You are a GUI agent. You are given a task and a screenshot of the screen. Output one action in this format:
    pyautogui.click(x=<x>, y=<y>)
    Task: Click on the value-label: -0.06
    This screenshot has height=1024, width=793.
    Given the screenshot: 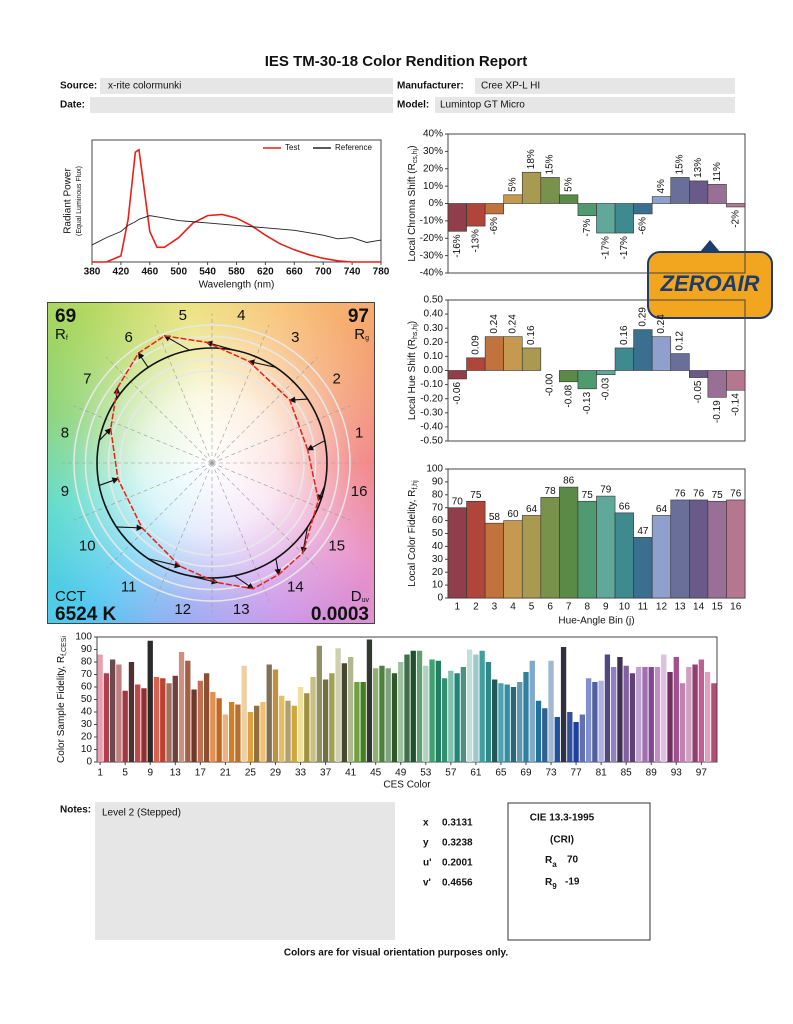 What is the action you would take?
    pyautogui.click(x=457, y=393)
    